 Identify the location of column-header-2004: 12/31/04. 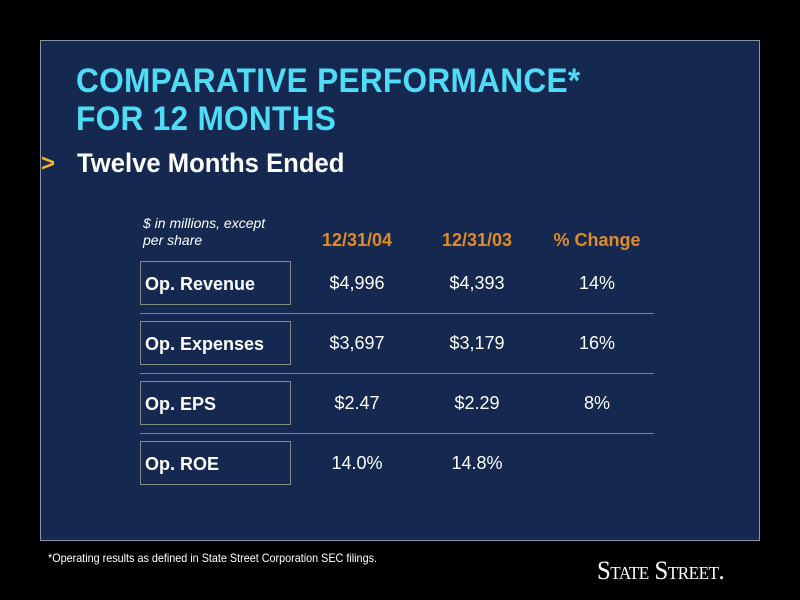
(357, 240).